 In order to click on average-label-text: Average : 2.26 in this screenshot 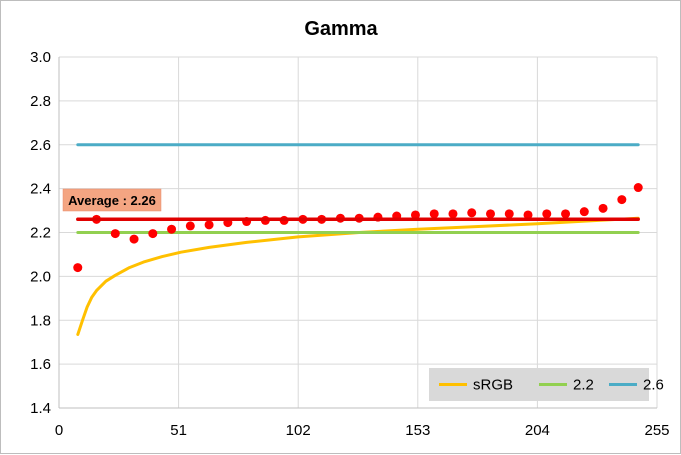, I will do `click(112, 200)`.